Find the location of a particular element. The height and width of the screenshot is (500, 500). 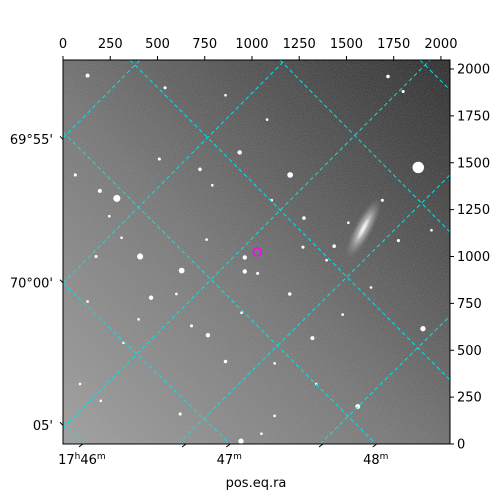

top-pixel-axis: 0 250 500 750 1000 1250 1500 1750 2000 is located at coordinates (258, 48).